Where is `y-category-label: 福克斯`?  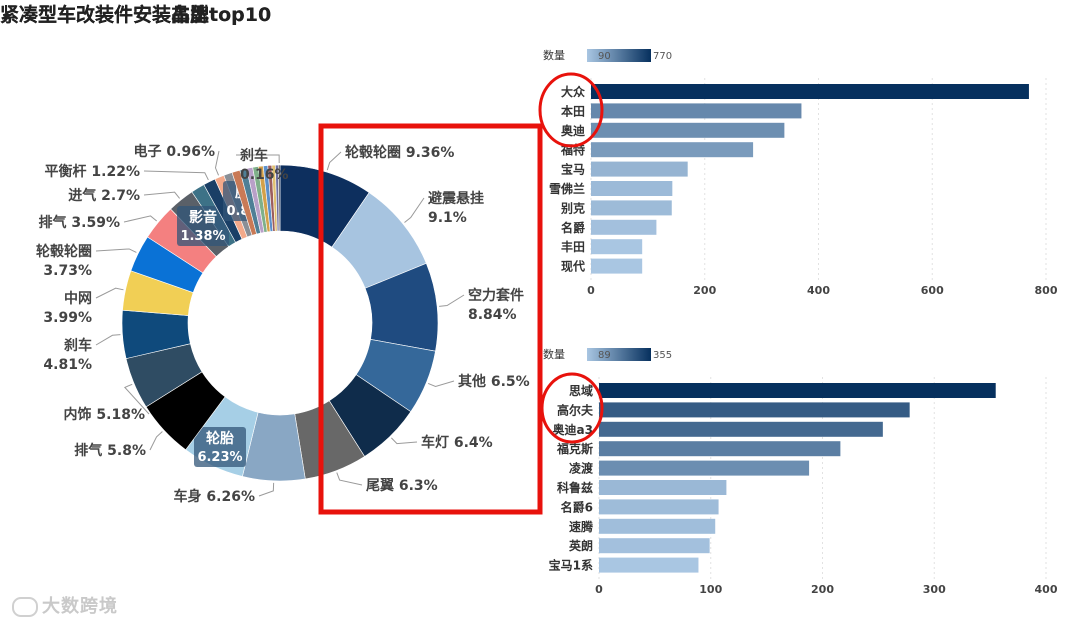
y-category-label: 福克斯 is located at coordinates (574, 448).